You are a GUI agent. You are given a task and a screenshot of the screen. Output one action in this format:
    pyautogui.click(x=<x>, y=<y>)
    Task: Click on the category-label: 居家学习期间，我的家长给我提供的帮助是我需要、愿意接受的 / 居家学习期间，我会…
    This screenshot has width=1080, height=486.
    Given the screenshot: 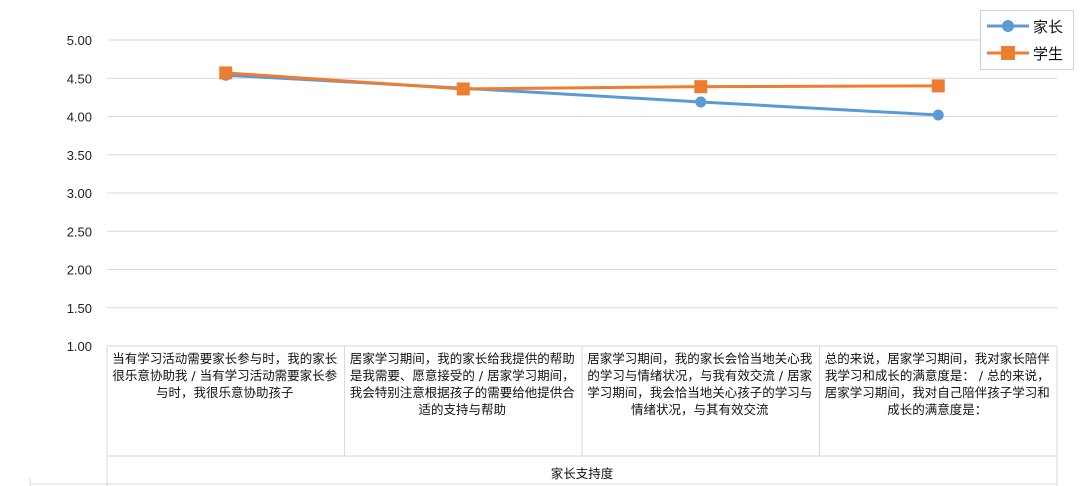 What is the action you would take?
    pyautogui.click(x=462, y=384)
    